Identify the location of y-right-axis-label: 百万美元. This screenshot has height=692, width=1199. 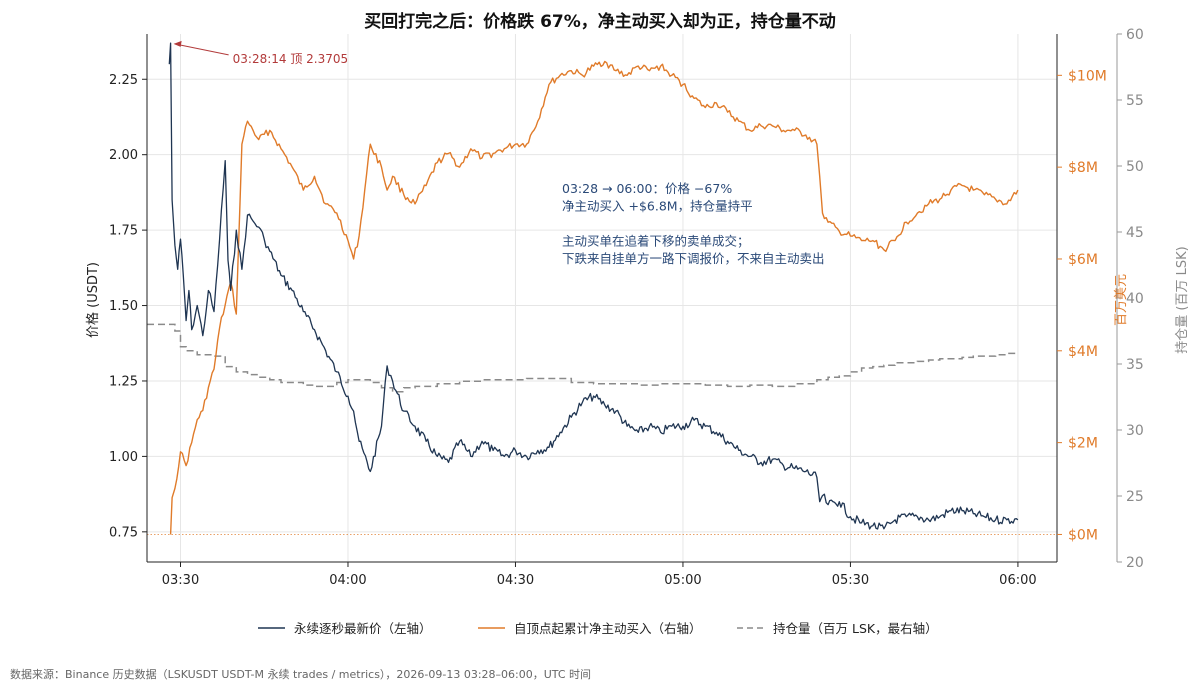
(1121, 300).